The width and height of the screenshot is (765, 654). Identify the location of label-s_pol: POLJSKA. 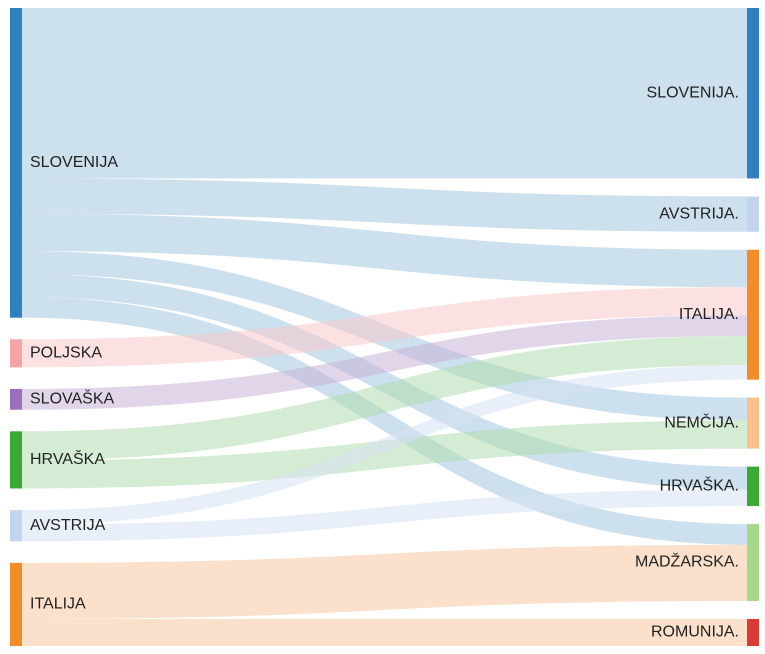
(66, 353).